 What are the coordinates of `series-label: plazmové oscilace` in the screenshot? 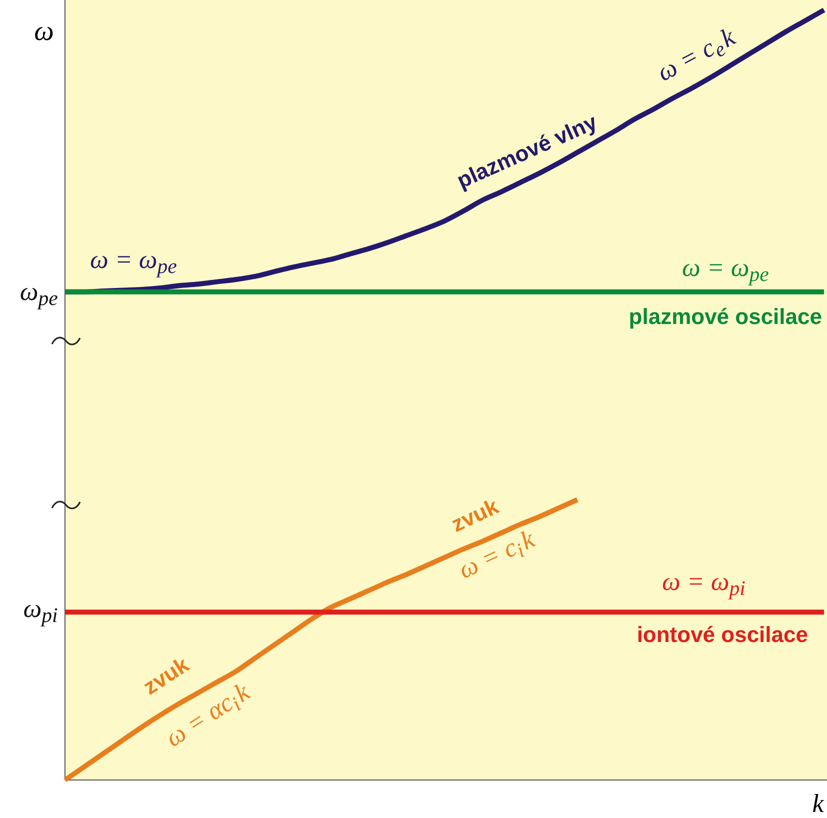 It's located at (725, 316).